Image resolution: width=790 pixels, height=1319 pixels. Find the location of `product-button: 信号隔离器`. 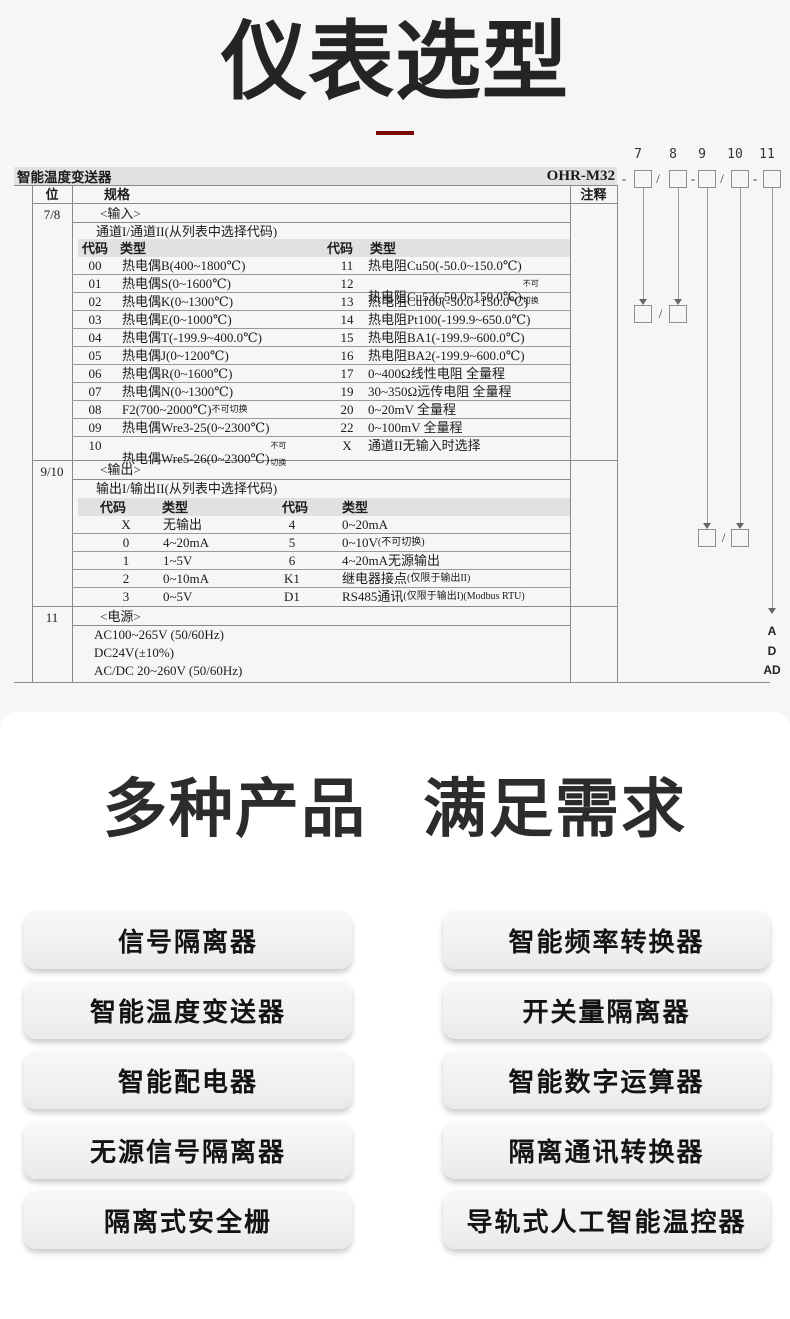

product-button: 信号隔离器 is located at coordinates (188, 940).